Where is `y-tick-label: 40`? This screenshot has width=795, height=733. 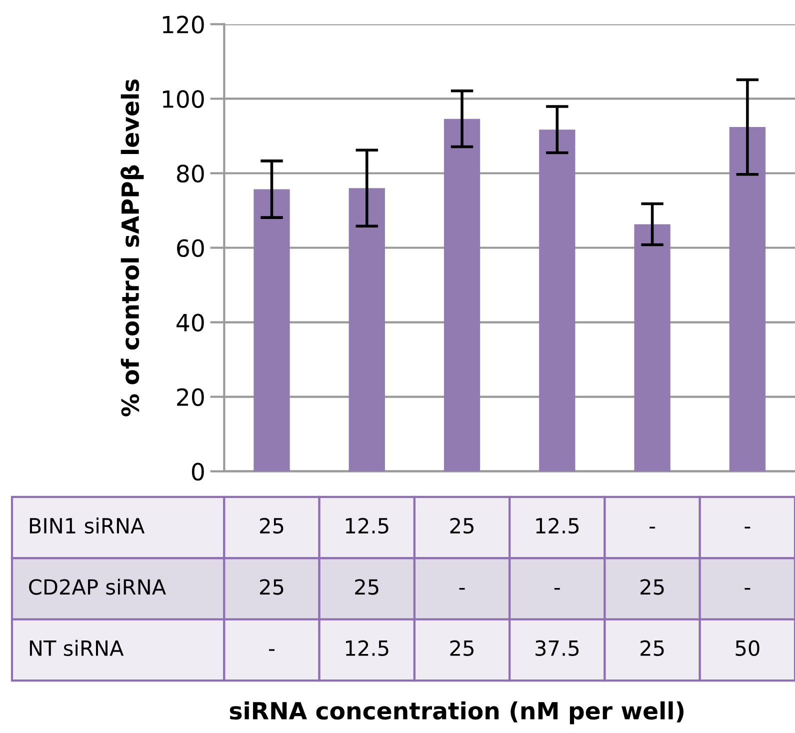
y-tick-label: 40 is located at coordinates (190, 323).